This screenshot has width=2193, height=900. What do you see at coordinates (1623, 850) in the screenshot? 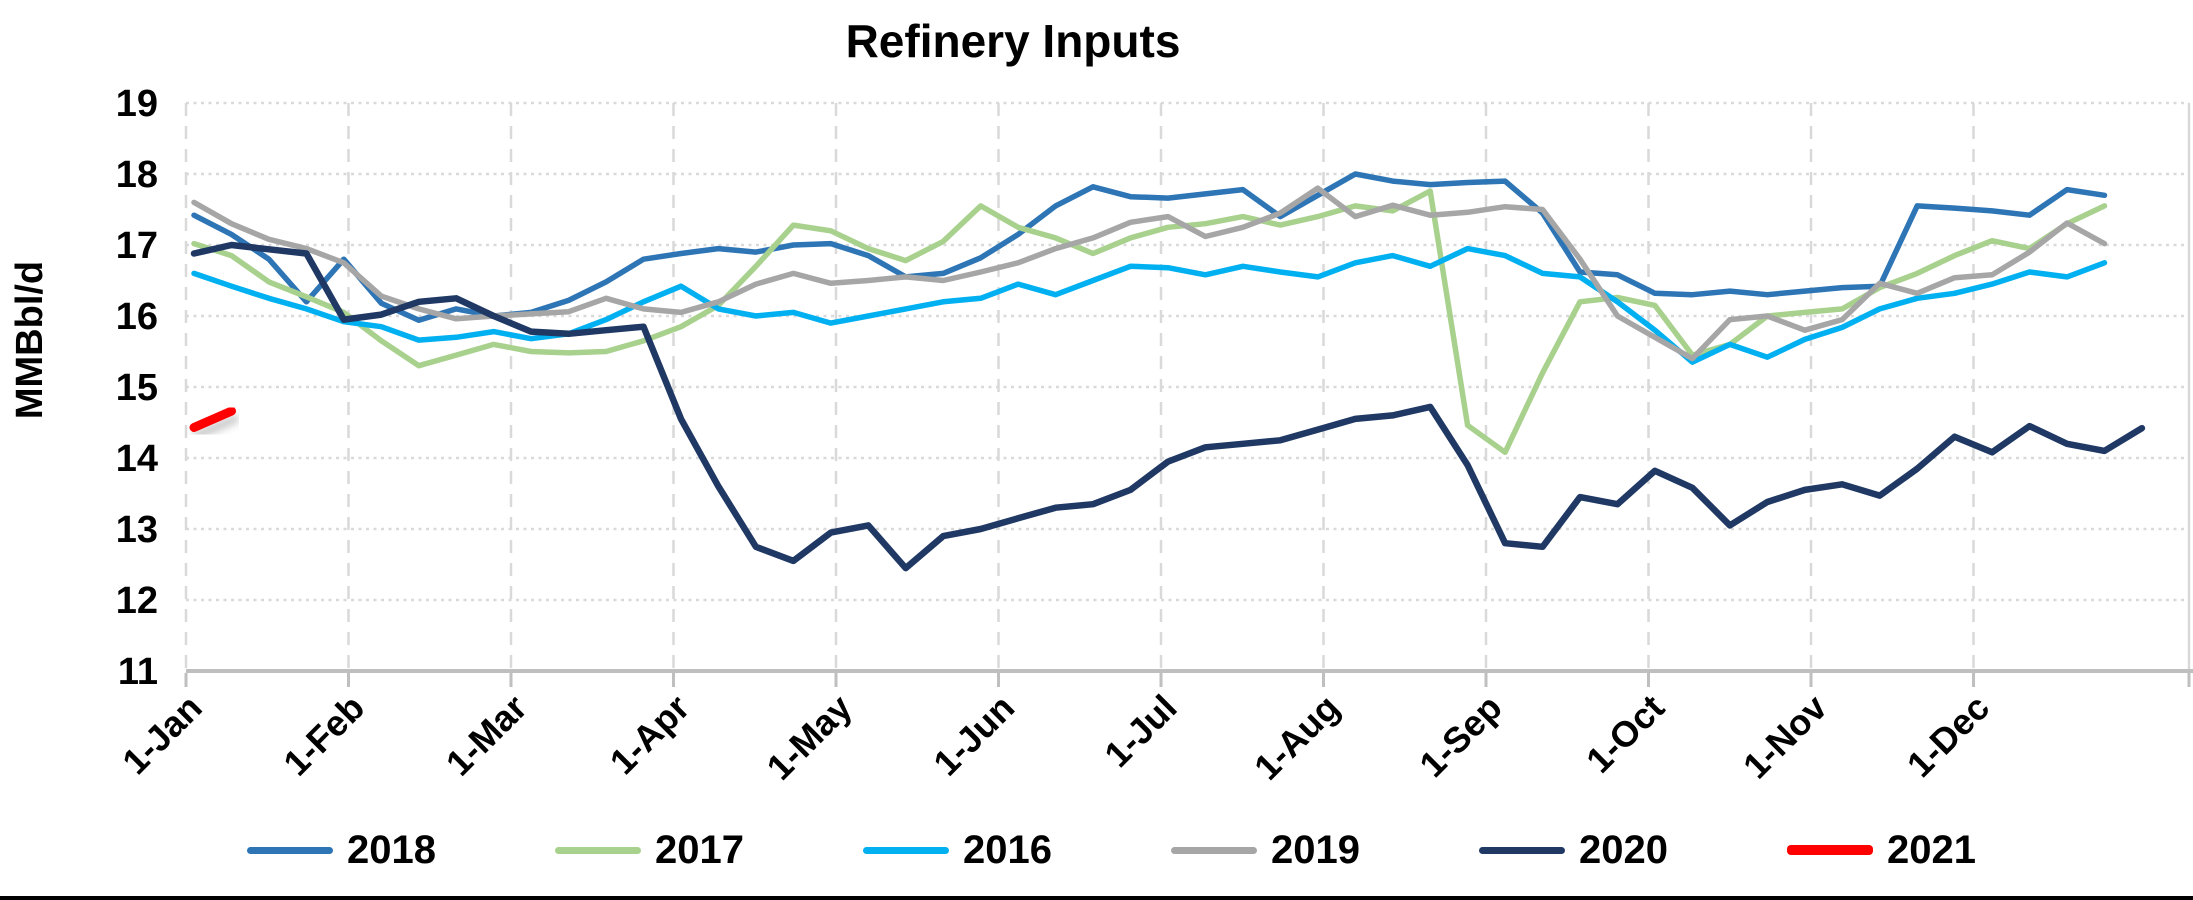
I see `legend-label-2020: 2020` at bounding box center [1623, 850].